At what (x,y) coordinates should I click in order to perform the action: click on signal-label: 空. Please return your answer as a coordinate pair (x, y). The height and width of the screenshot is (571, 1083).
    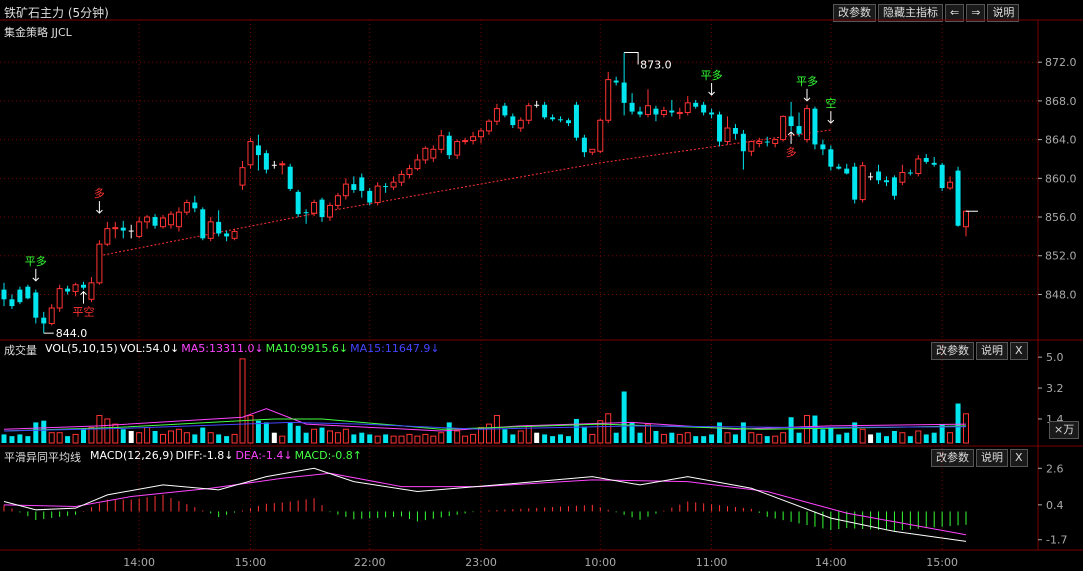
    Looking at the image, I should click on (830, 103).